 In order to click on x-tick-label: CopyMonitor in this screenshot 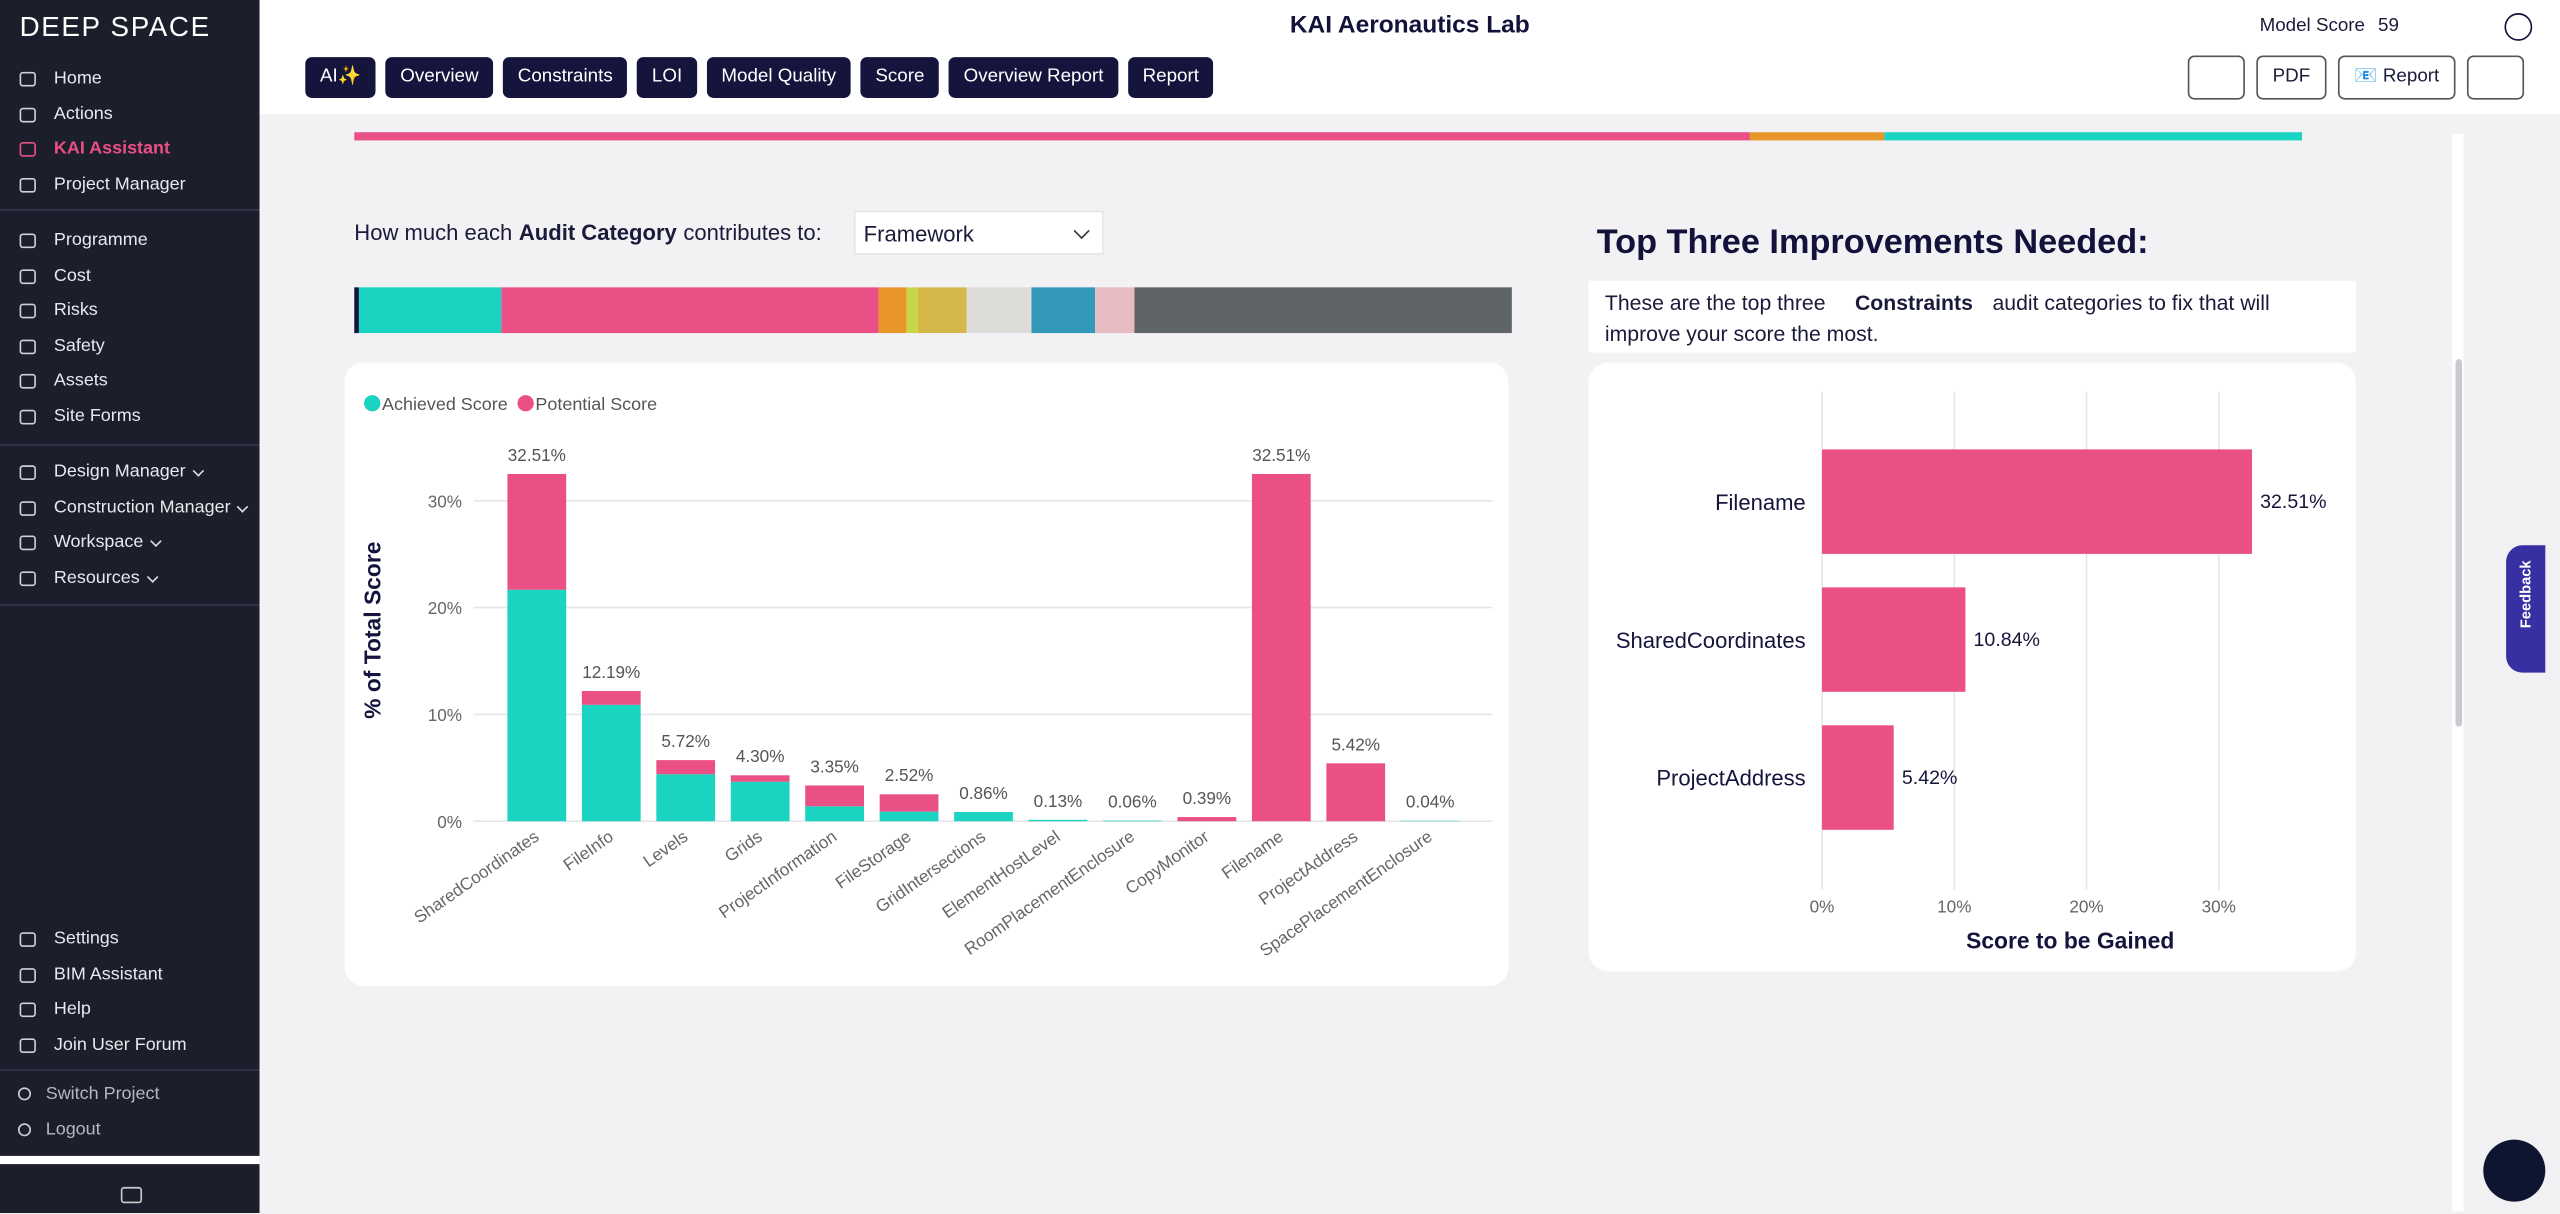, I will do `click(1166, 862)`.